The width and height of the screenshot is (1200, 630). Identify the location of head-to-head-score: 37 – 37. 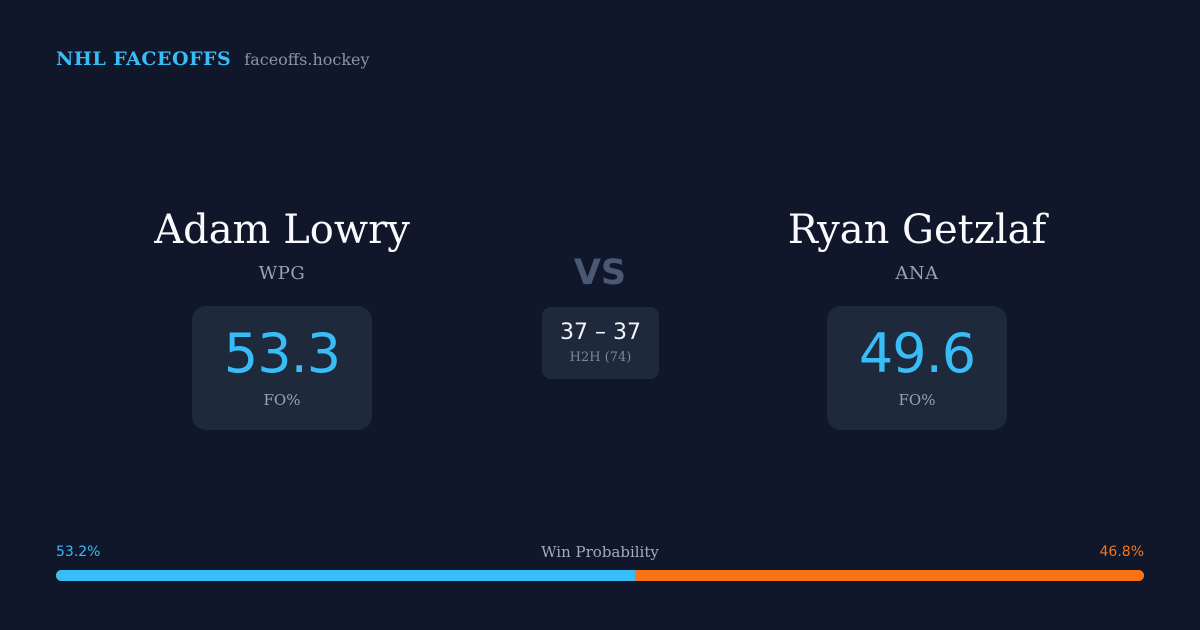
(600, 332).